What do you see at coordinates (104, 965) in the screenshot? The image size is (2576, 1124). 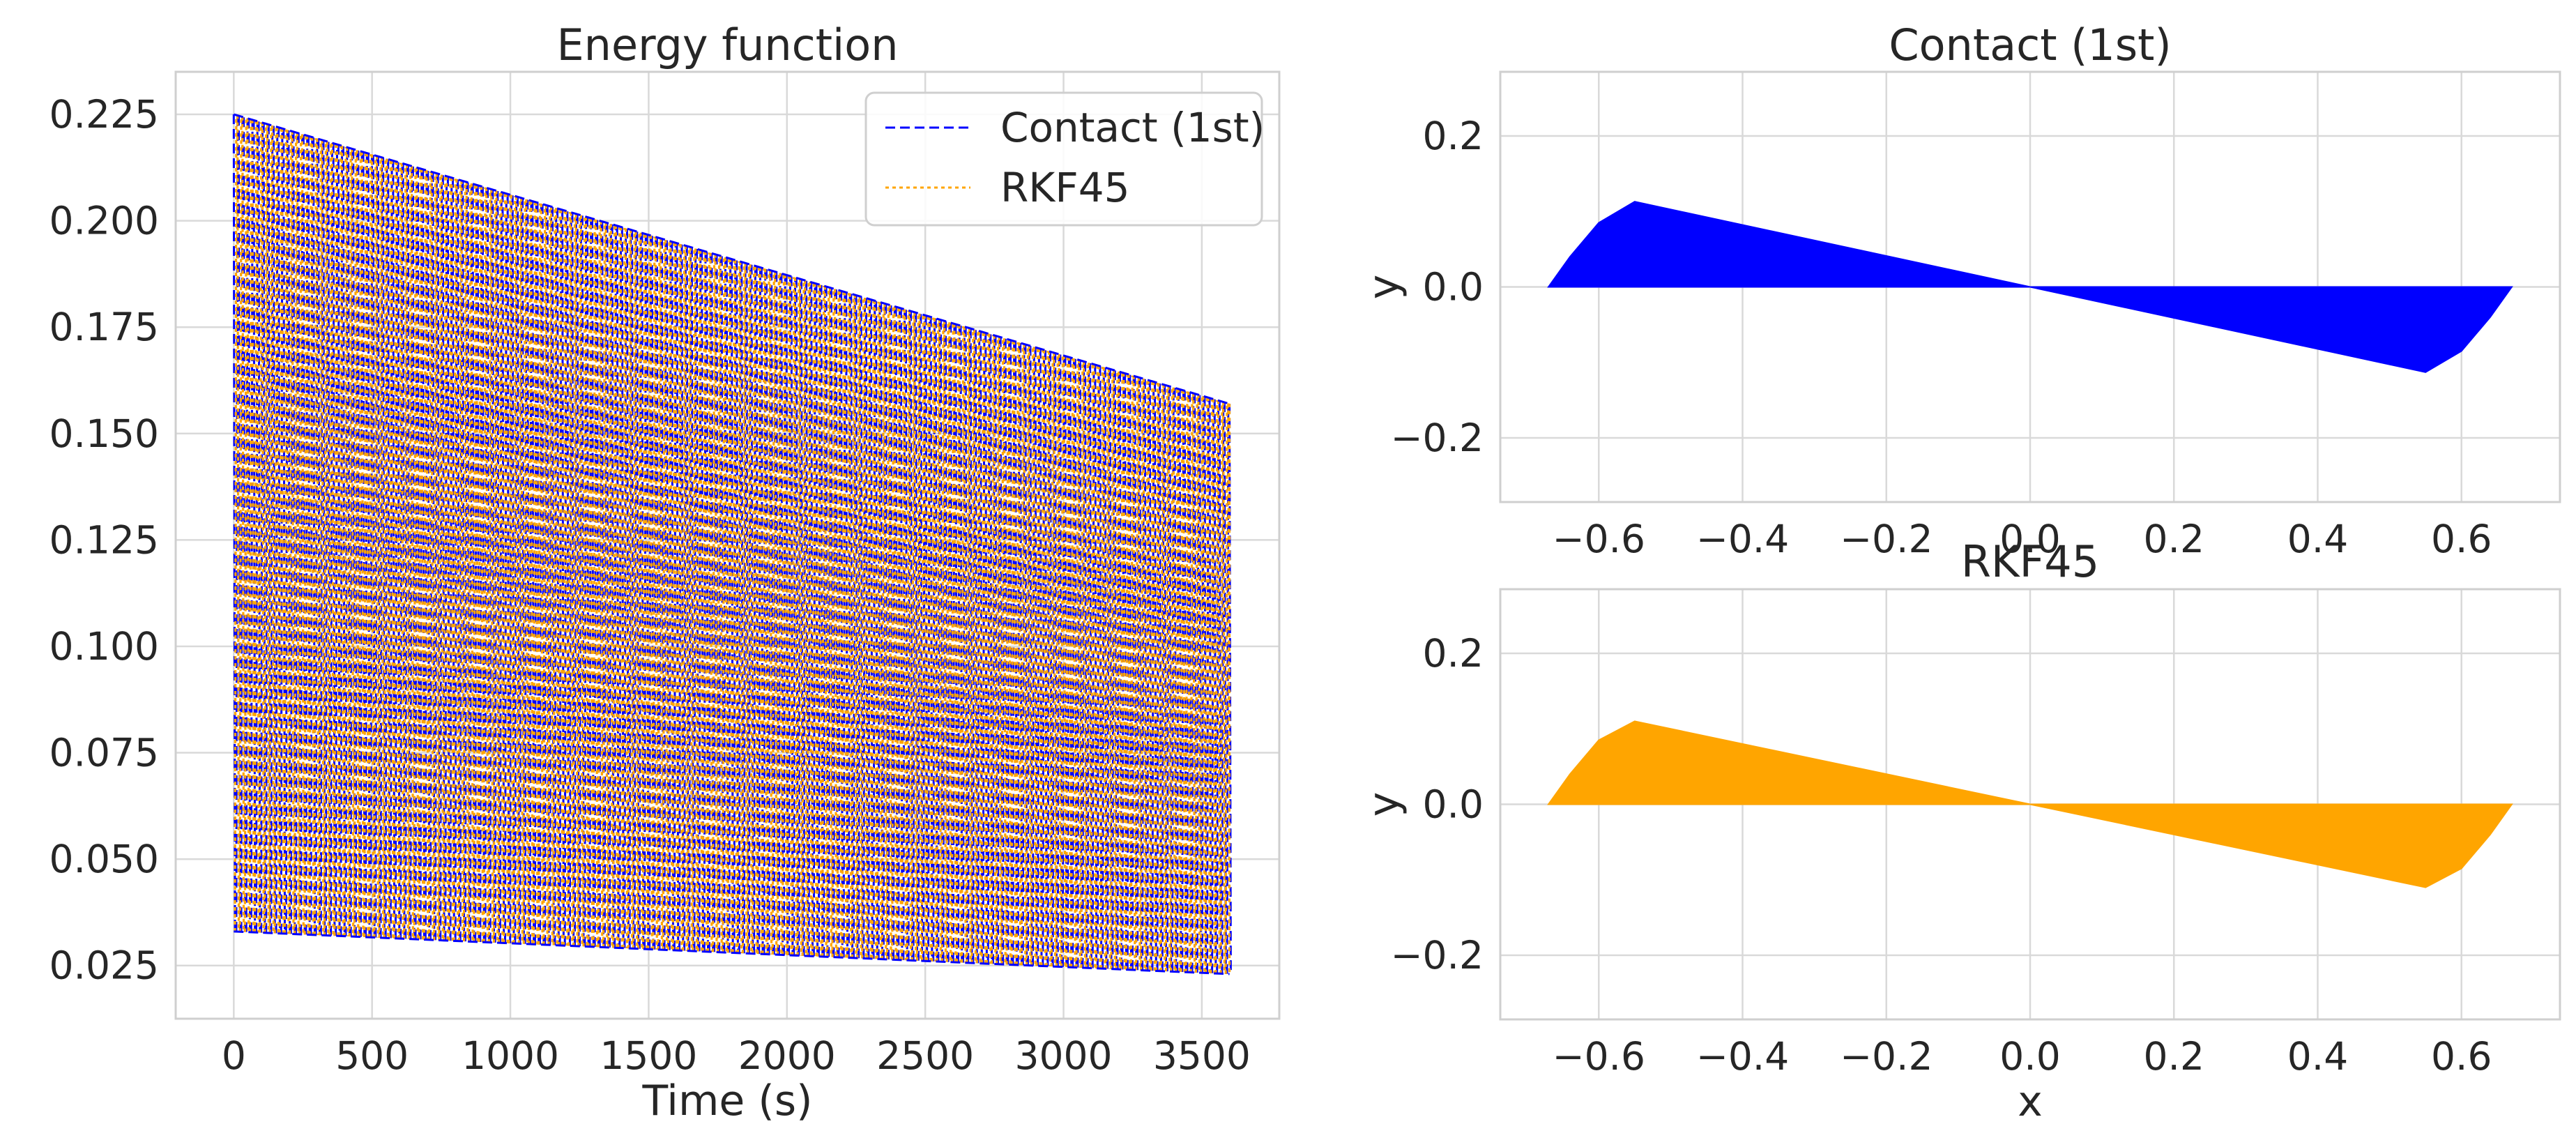 I see `y-tick-label: 0.025` at bounding box center [104, 965].